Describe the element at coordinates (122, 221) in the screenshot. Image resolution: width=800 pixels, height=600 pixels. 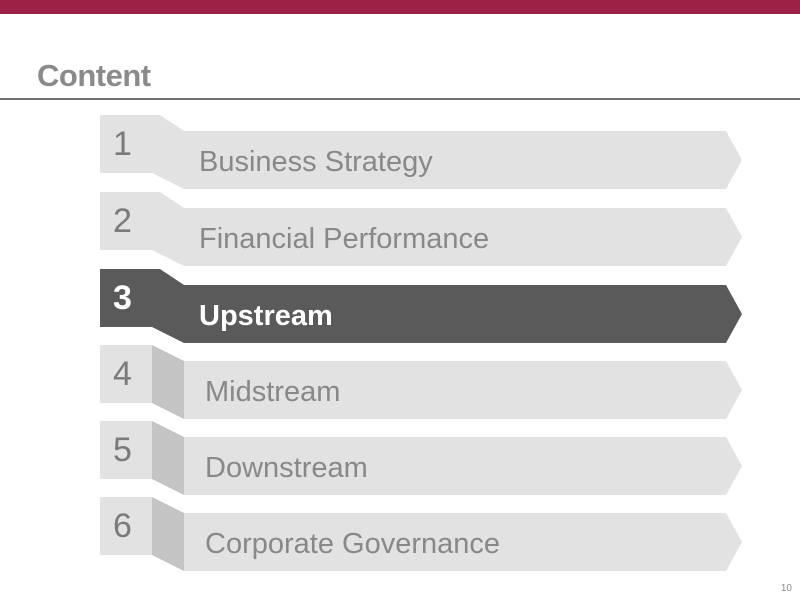
I see `agenda-number: 2` at that location.